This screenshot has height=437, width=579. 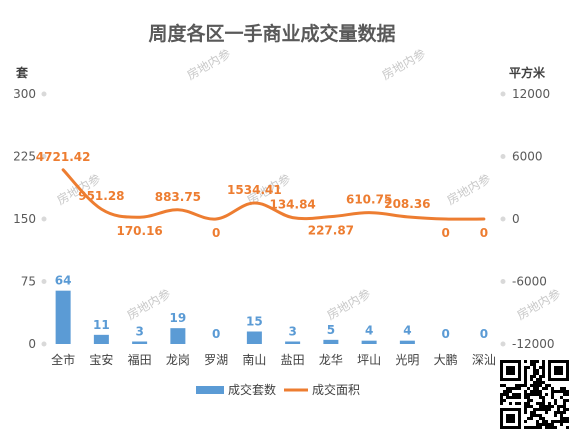 I want to click on left-axis-unit: 套, so click(x=22, y=72).